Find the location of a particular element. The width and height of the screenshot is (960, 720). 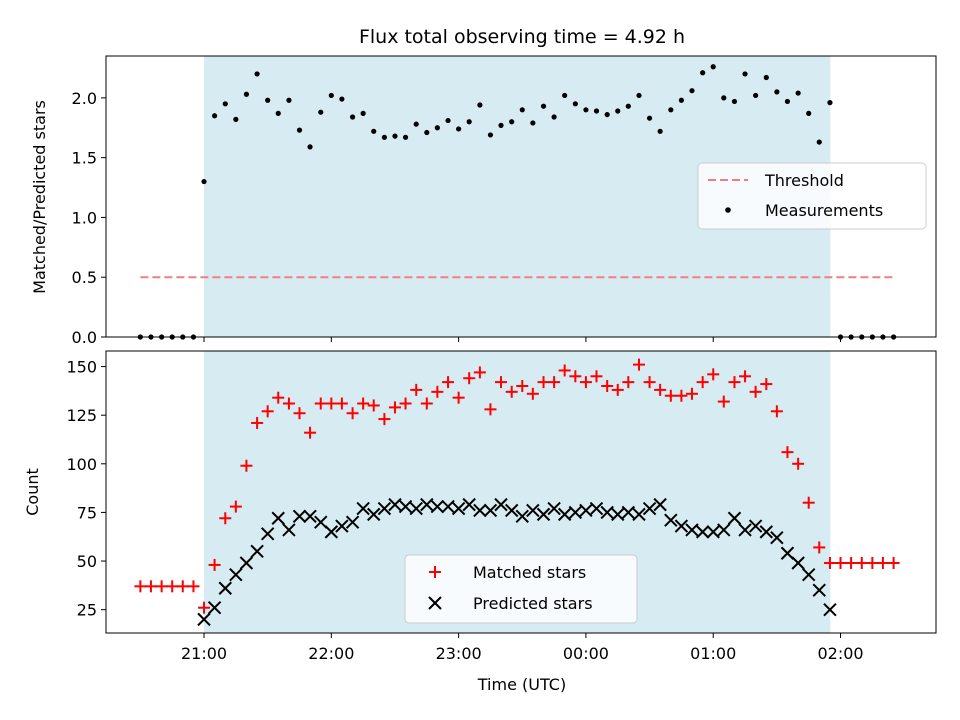

bottom-y-ticks: 25 50 75 100 125 150 is located at coordinates (86, 489).